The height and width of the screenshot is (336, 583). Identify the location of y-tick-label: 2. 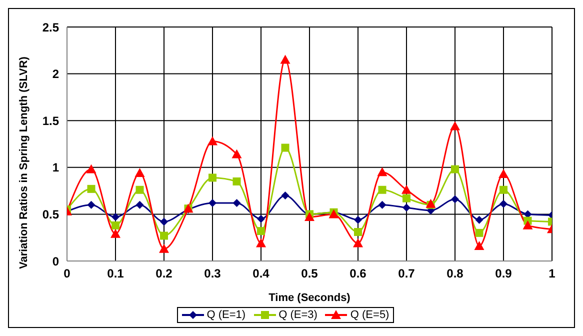
(56, 74).